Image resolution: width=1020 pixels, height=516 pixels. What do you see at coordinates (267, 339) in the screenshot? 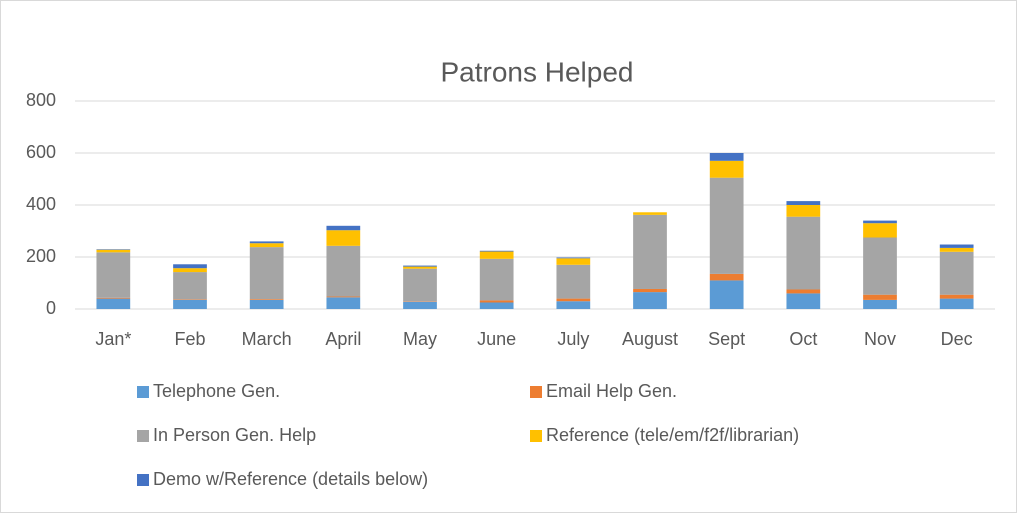
I see `x-tick-label: March` at bounding box center [267, 339].